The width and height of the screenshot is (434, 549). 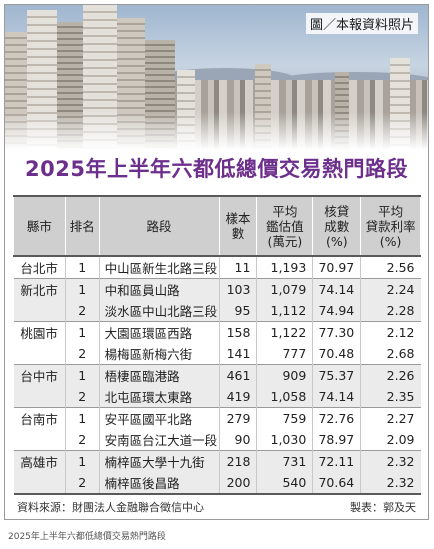 I want to click on column-header: 樣本數, so click(x=238, y=226).